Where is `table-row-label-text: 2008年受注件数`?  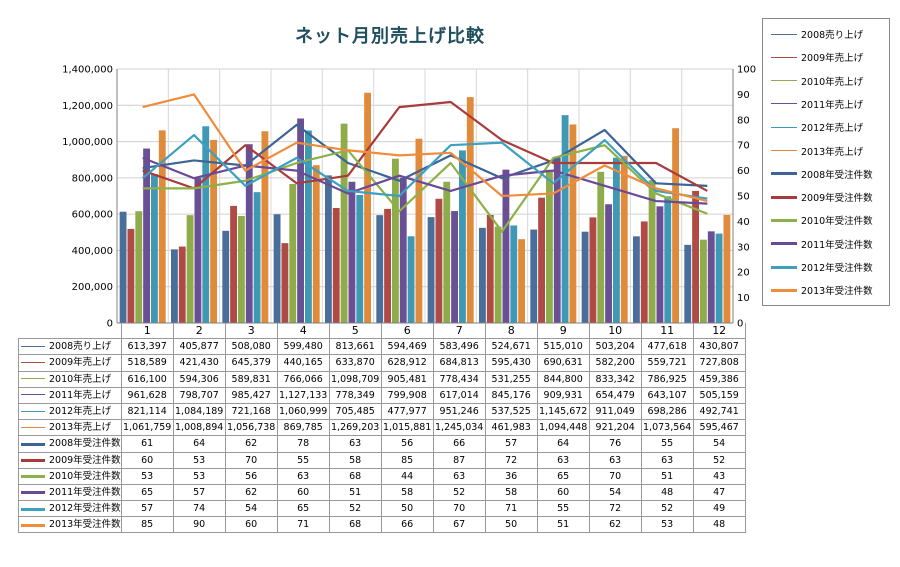 table-row-label-text: 2008年受注件数 is located at coordinates (85, 444).